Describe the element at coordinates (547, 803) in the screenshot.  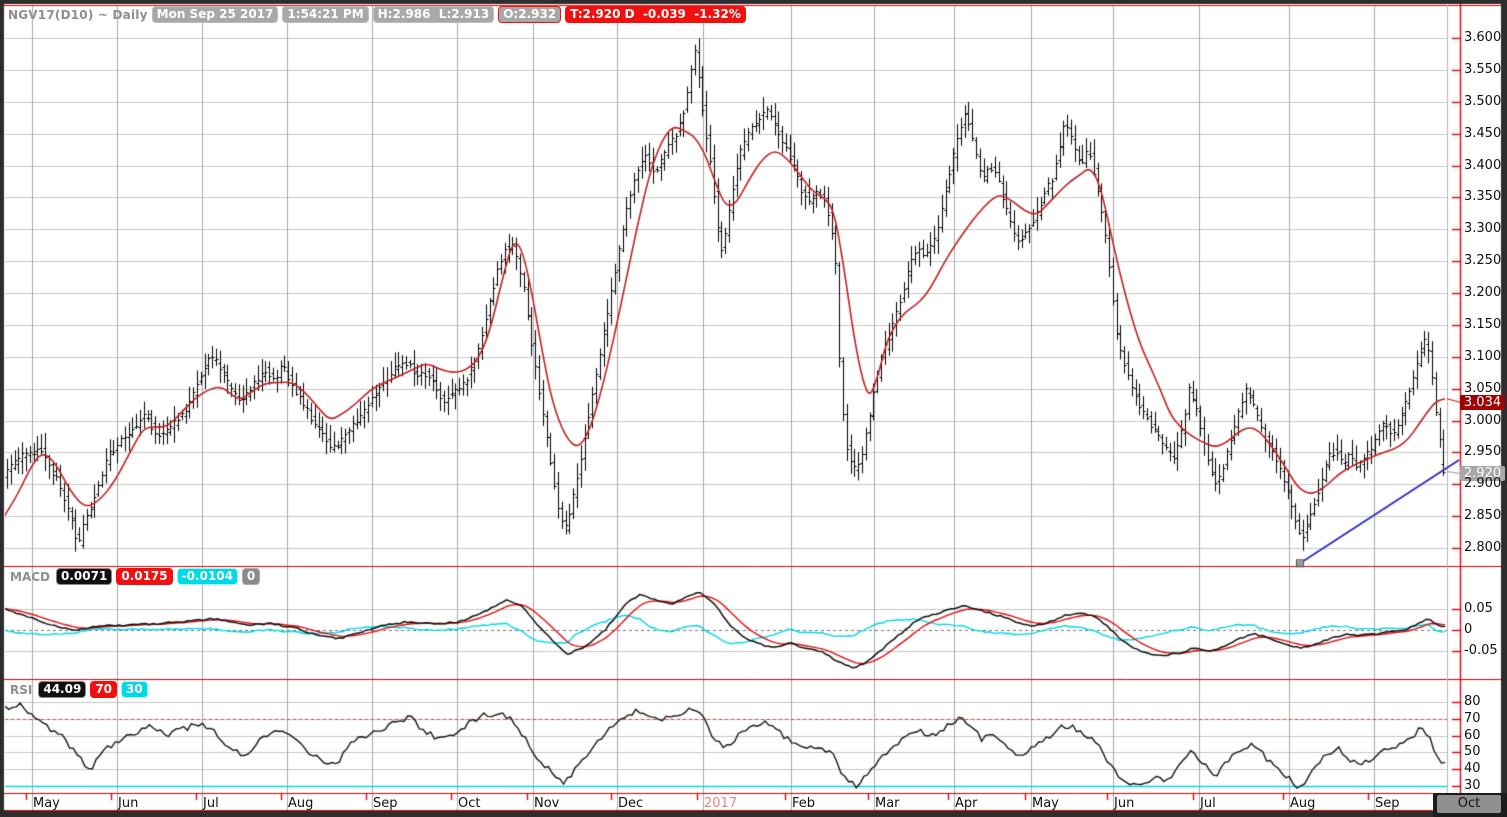
I see `month-axis-label: Nov` at that location.